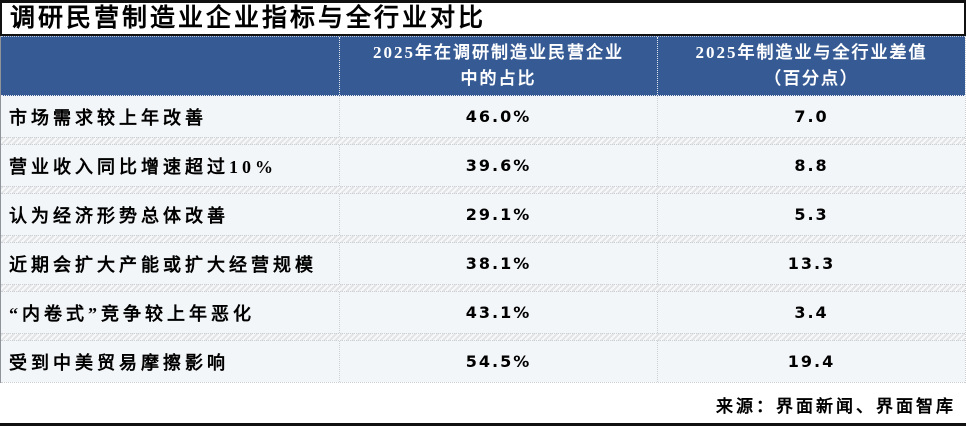 The width and height of the screenshot is (966, 426). I want to click on source-credit: 来源：界面新闻、界面智库, so click(836, 406).